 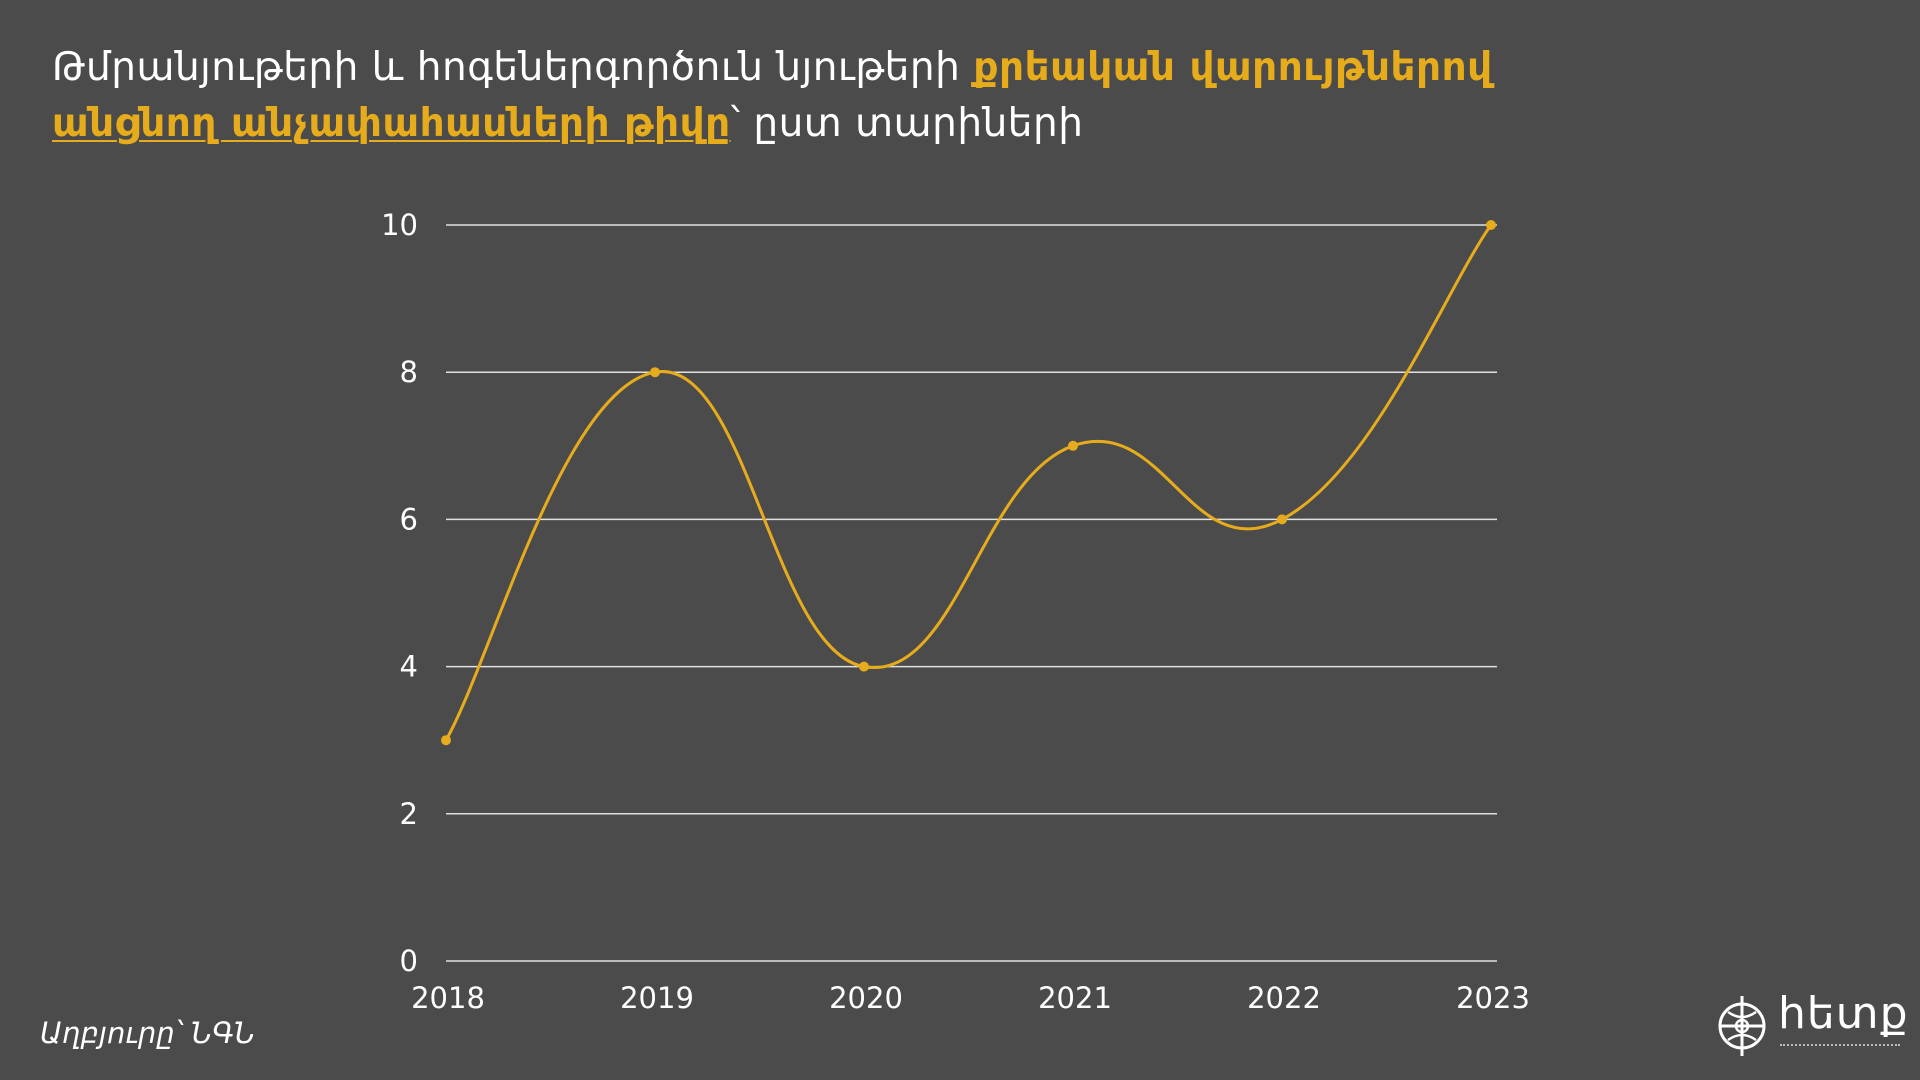 I want to click on data-point-2021, so click(x=1073, y=445).